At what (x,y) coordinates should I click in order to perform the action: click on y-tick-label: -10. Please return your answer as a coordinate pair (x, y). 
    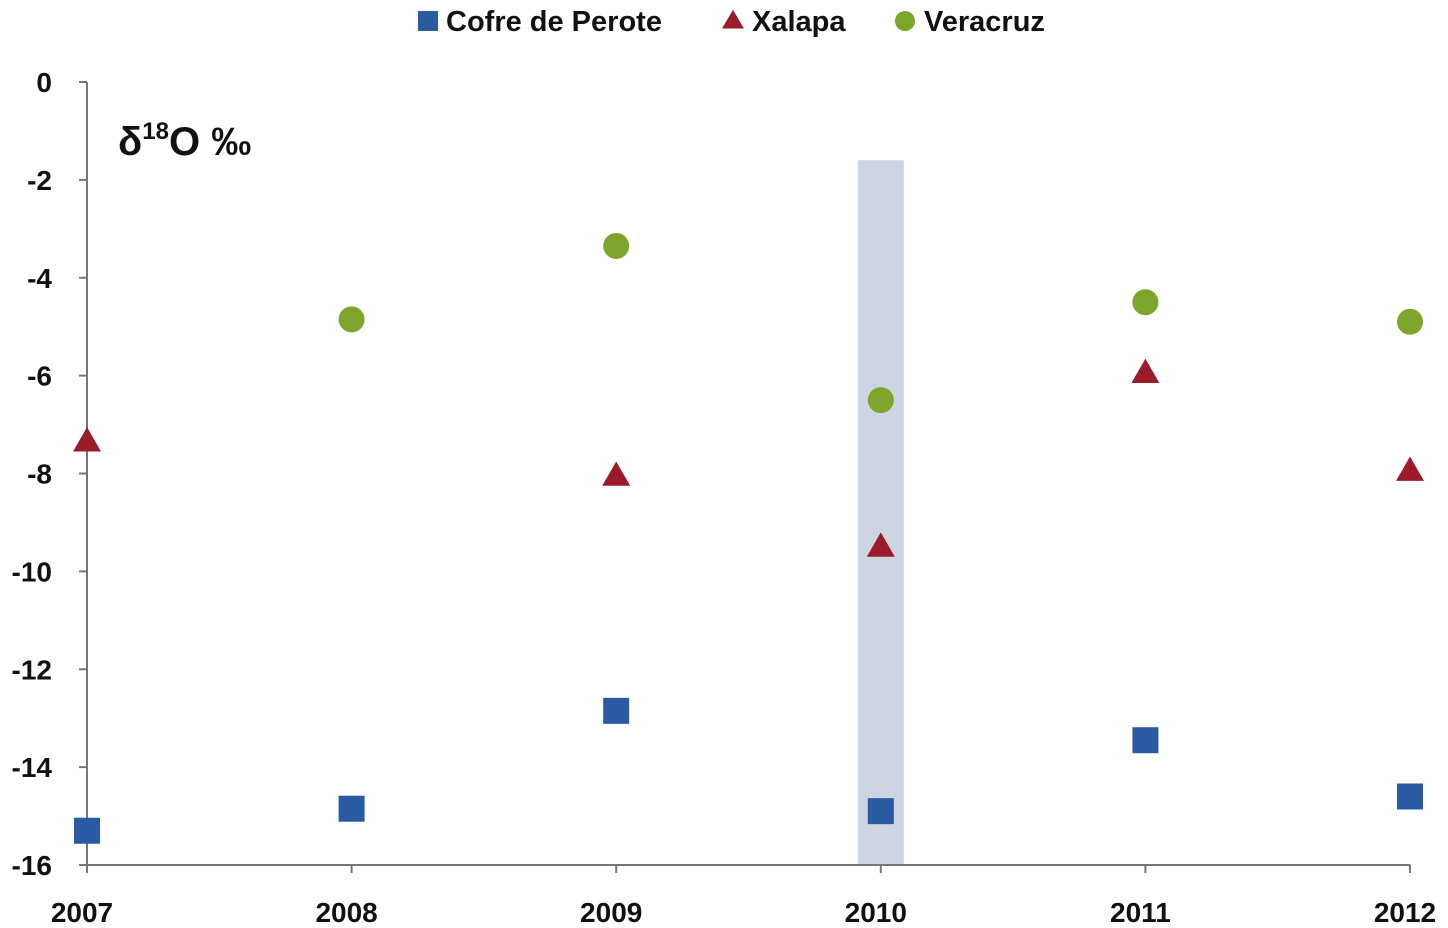
    Looking at the image, I should click on (32, 571).